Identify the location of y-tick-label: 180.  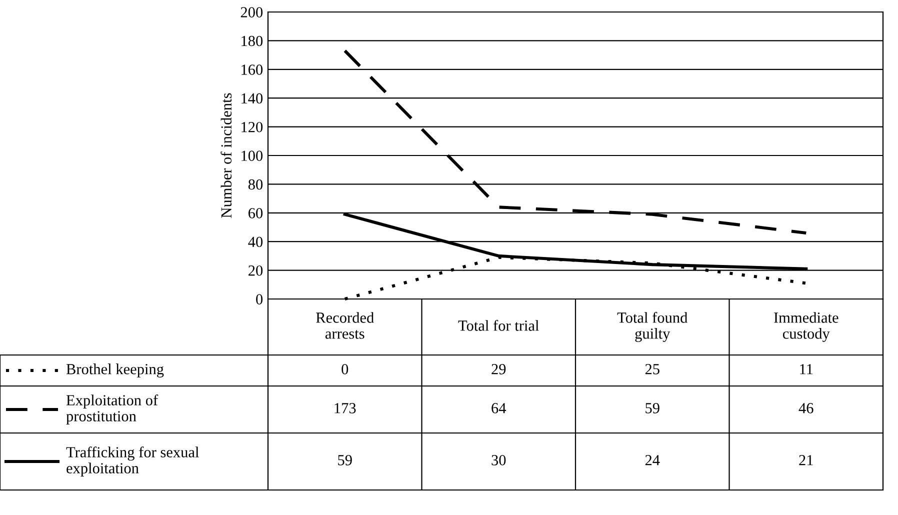
(252, 41).